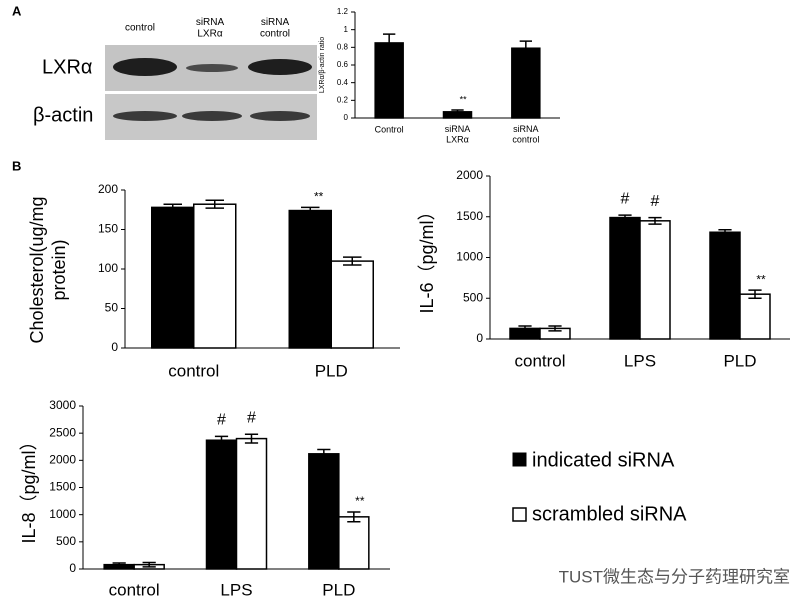  What do you see at coordinates (427, 257) in the screenshot?
I see `y-axis-label: IL-6（pg/ml）` at bounding box center [427, 257].